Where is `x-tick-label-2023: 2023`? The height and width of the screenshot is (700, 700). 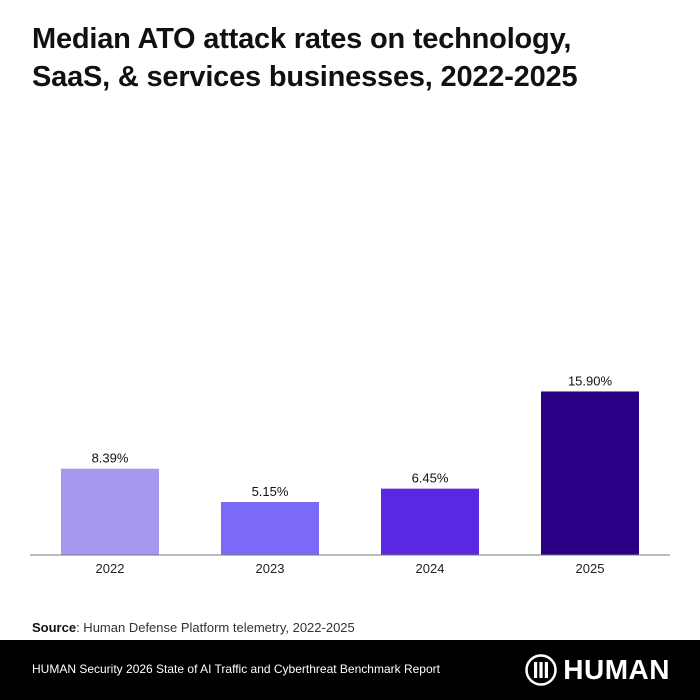
x-tick-label-2023: 2023 is located at coordinates (270, 568).